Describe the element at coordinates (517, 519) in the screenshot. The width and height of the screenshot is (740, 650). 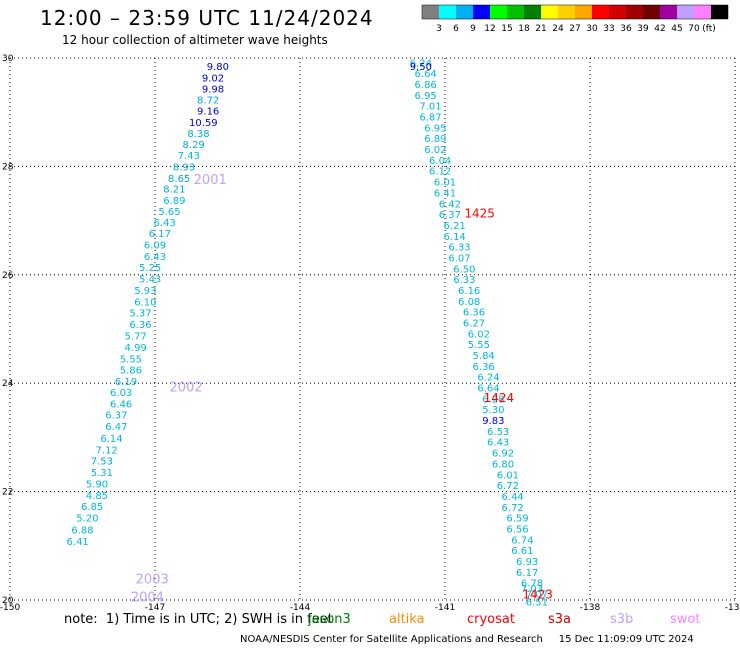
I see `wave-height-label: 6.59` at that location.